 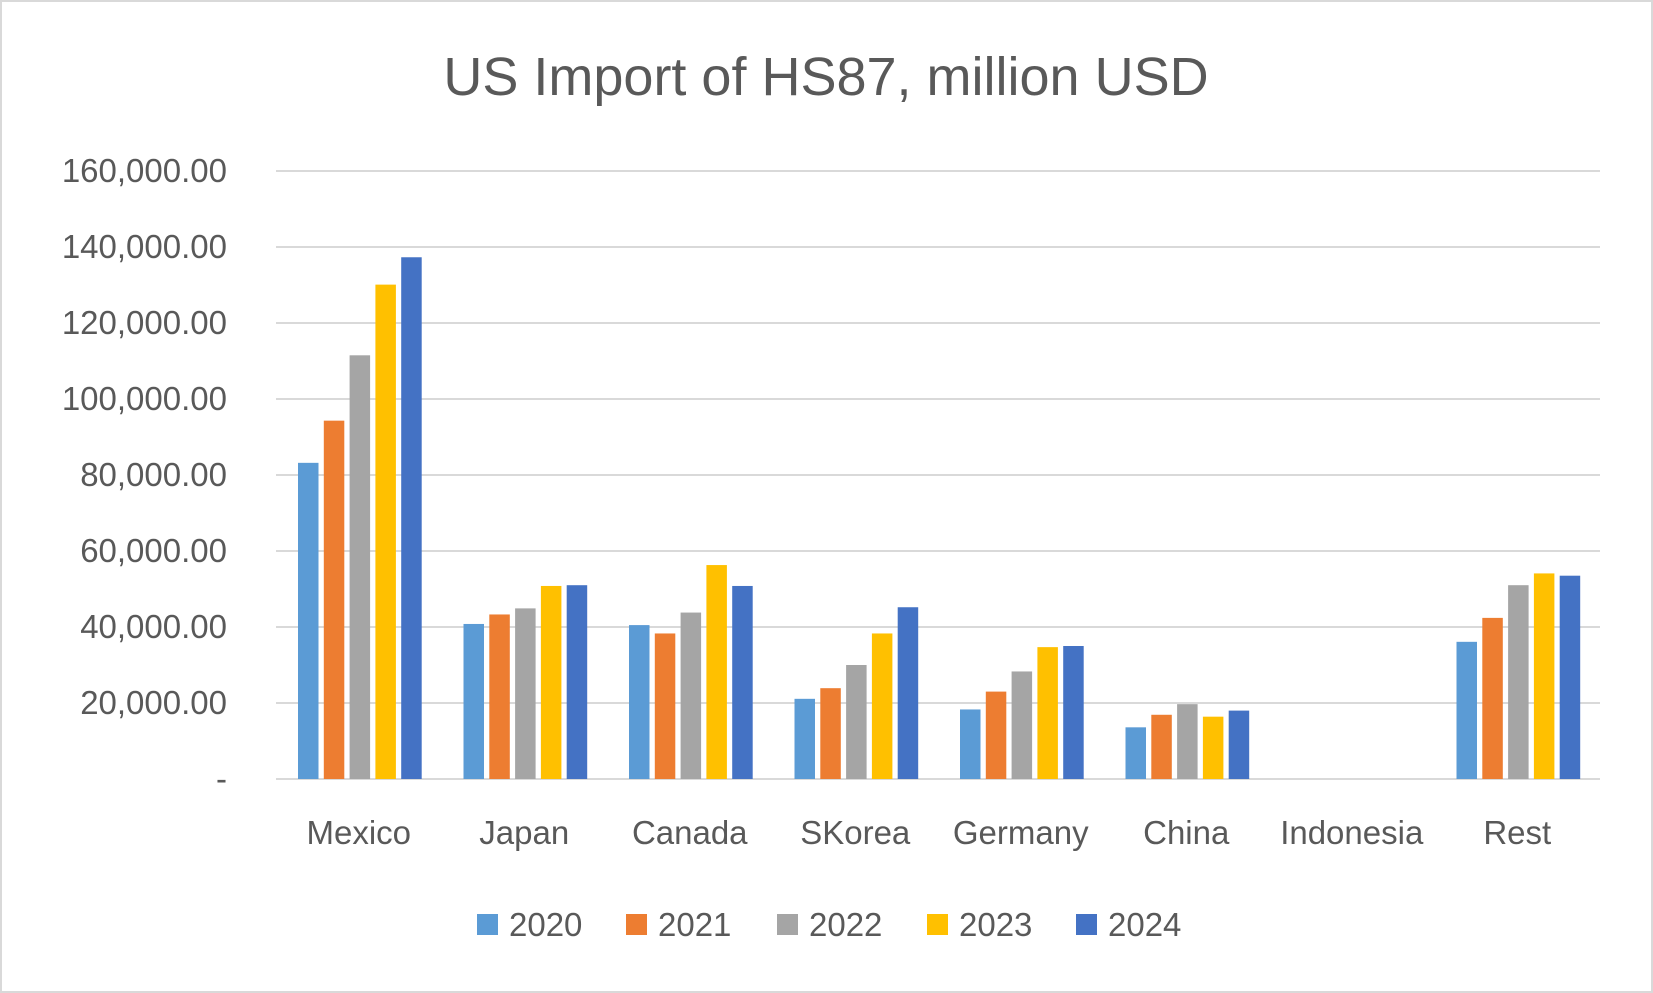 I want to click on y-tick-label: 160,000.00, so click(x=144, y=170).